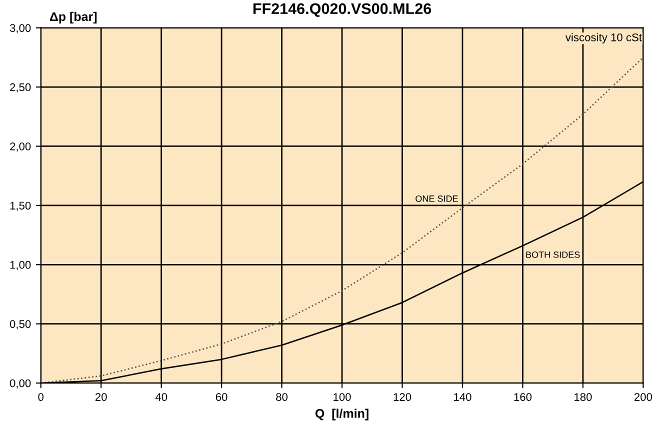  Describe the element at coordinates (20, 325) in the screenshot. I see `y-tick-label: 0,50` at that location.